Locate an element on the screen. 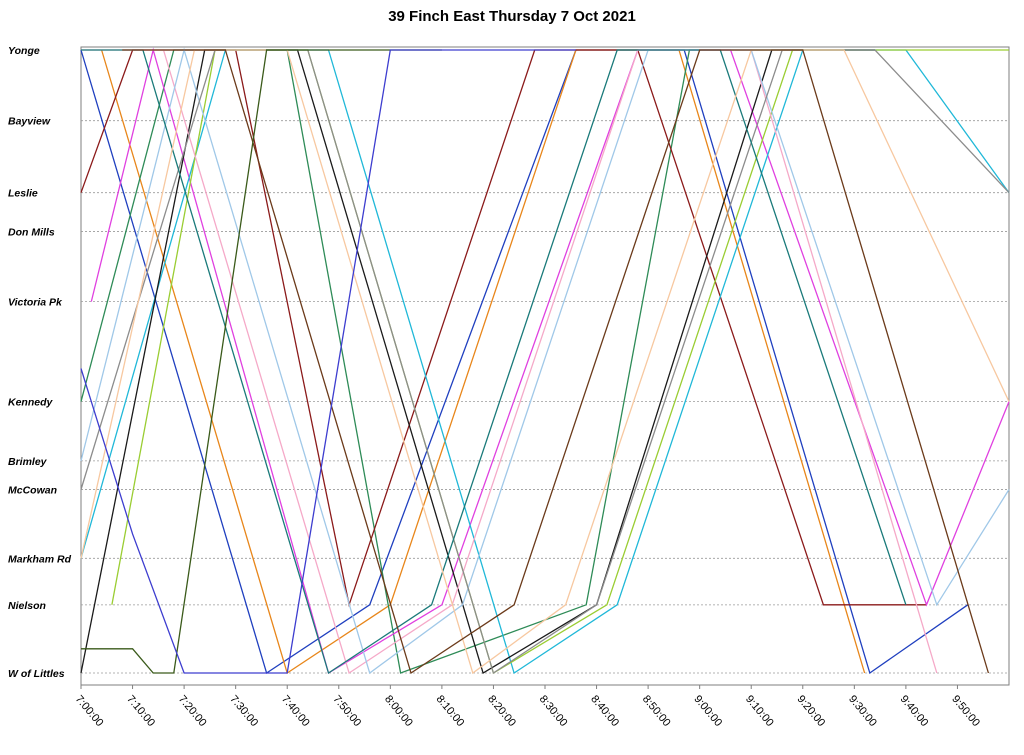  stop-label: Yonge is located at coordinates (24, 51).